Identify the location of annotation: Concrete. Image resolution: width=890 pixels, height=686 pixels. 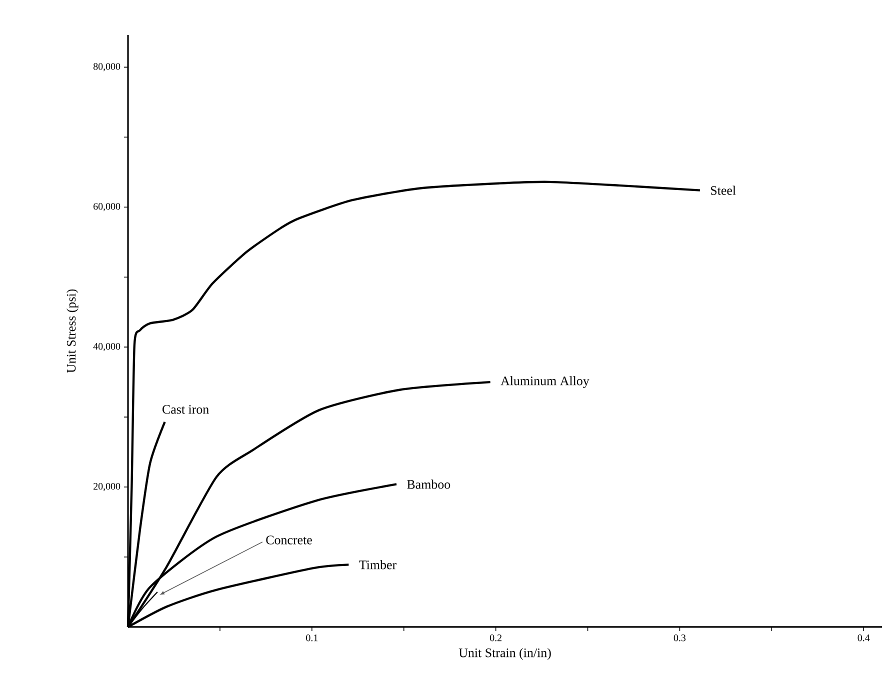
(289, 540).